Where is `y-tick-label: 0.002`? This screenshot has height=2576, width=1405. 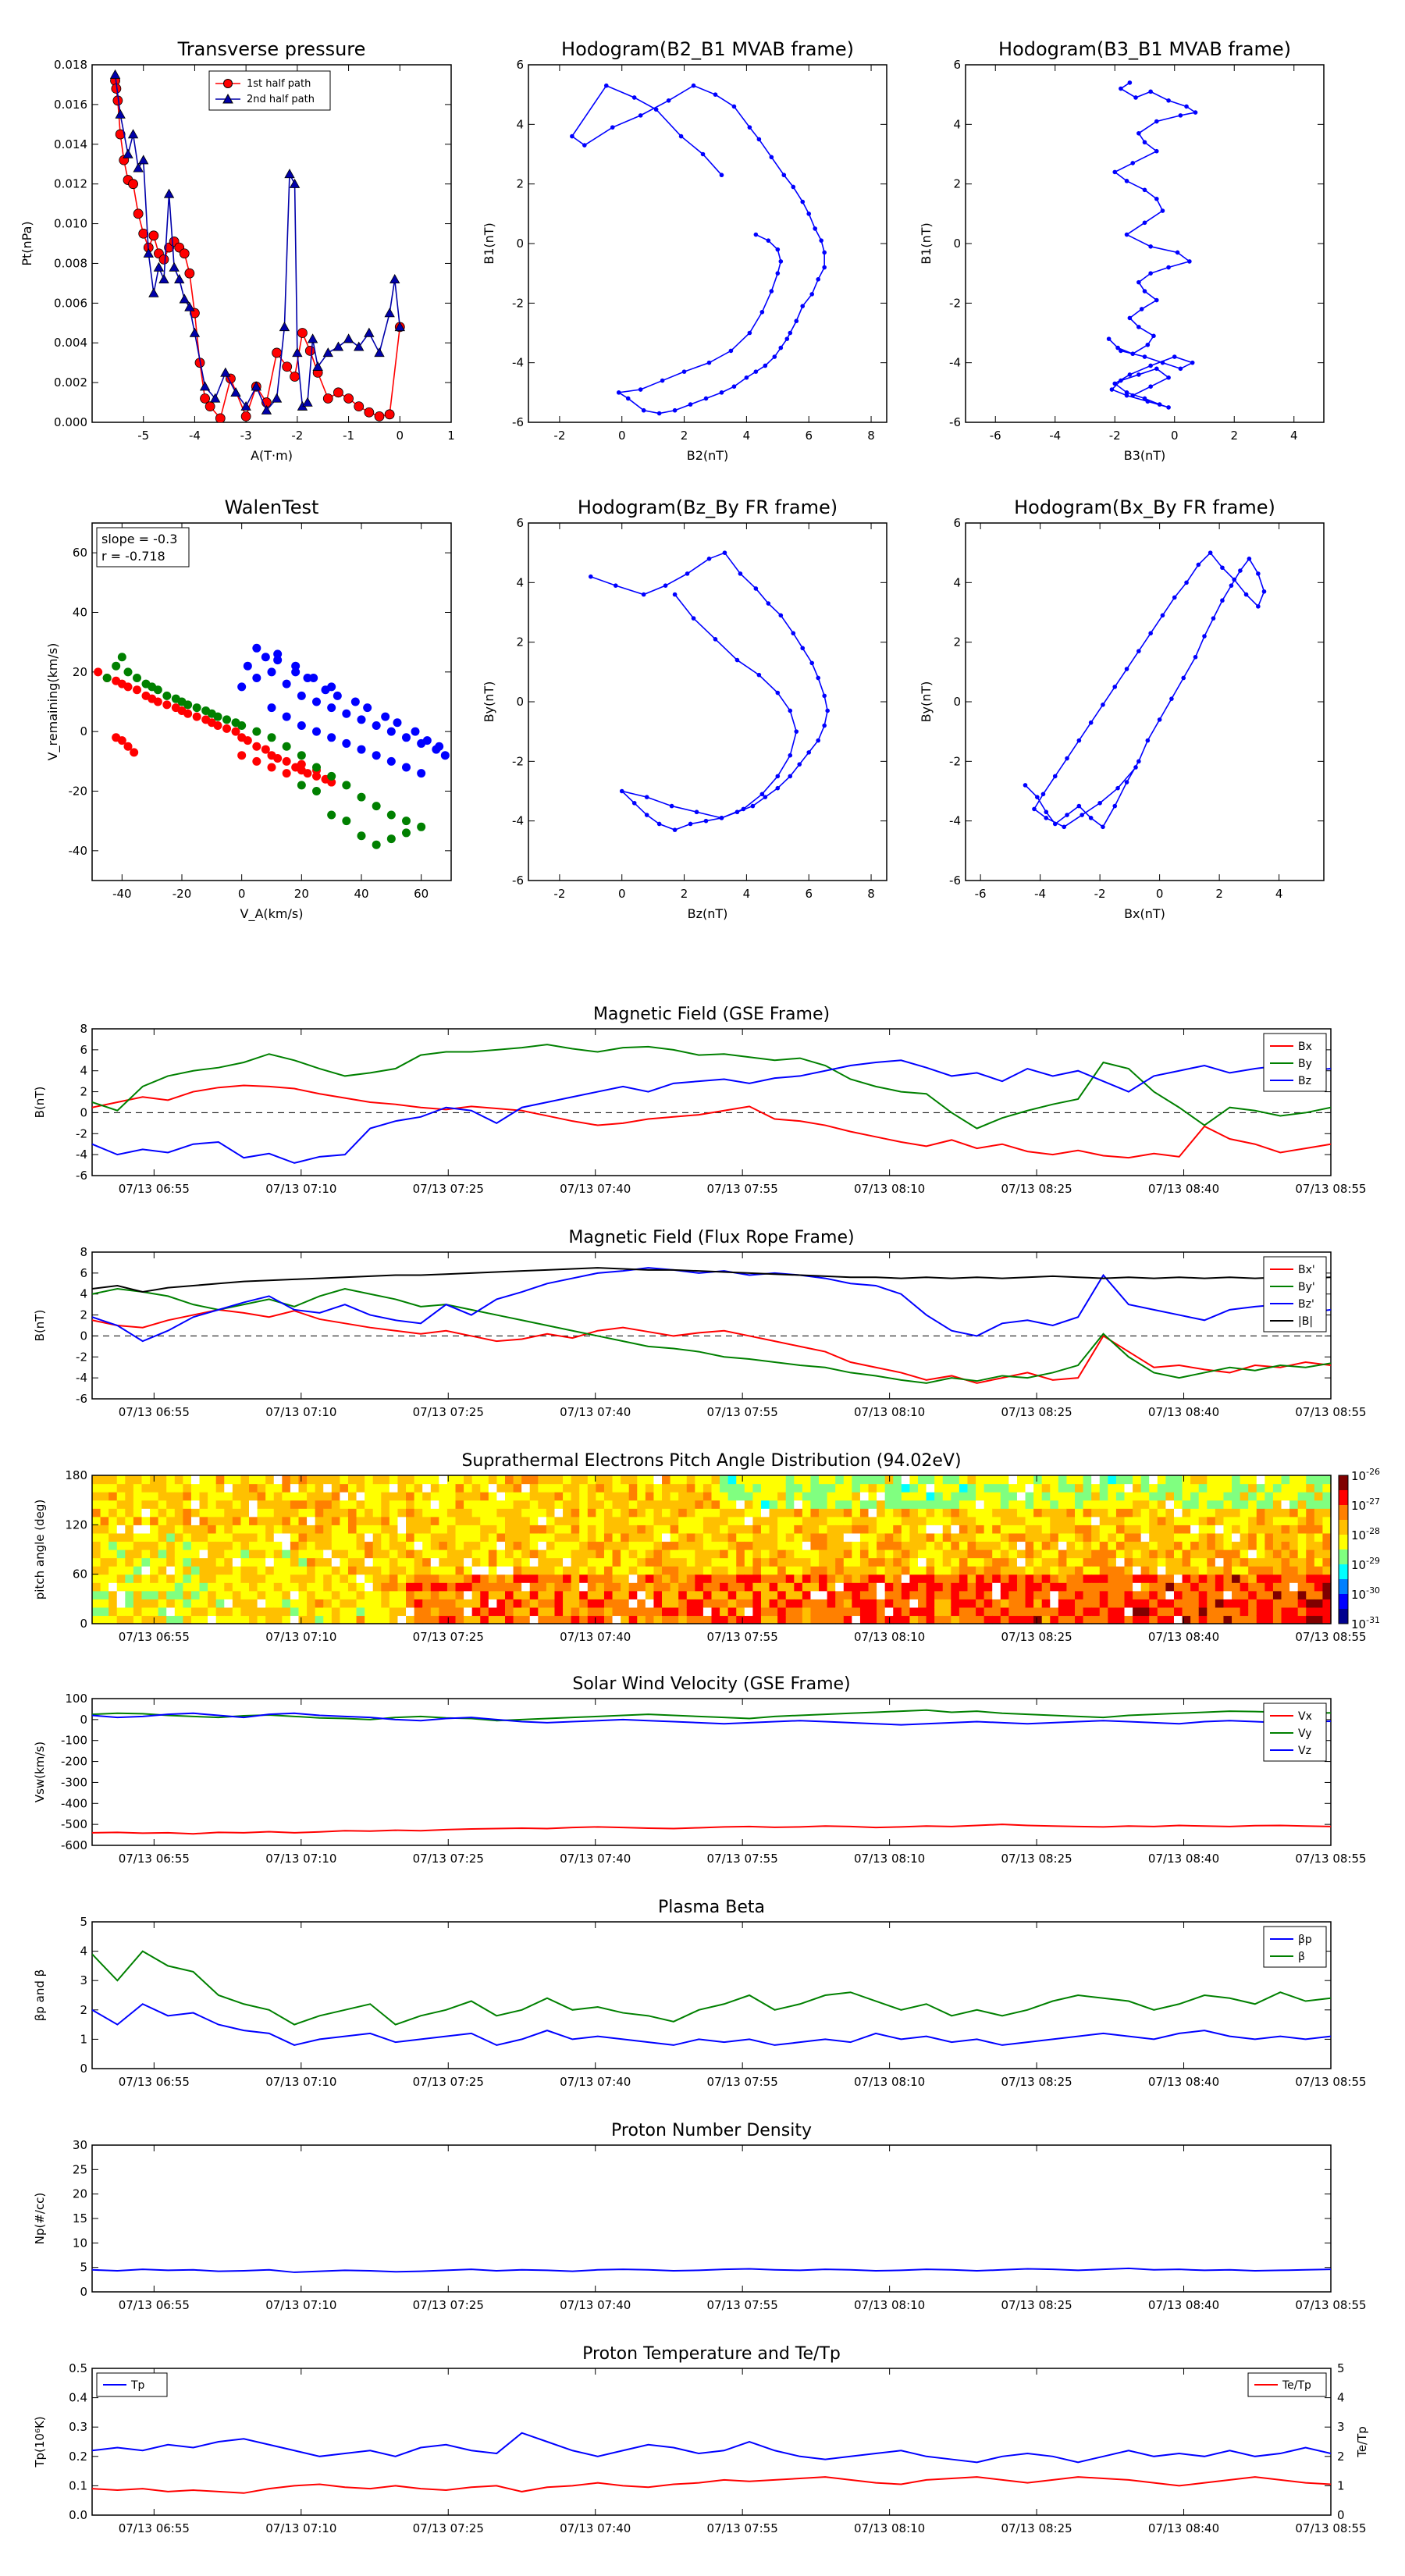
y-tick-label: 0.002 is located at coordinates (71, 382).